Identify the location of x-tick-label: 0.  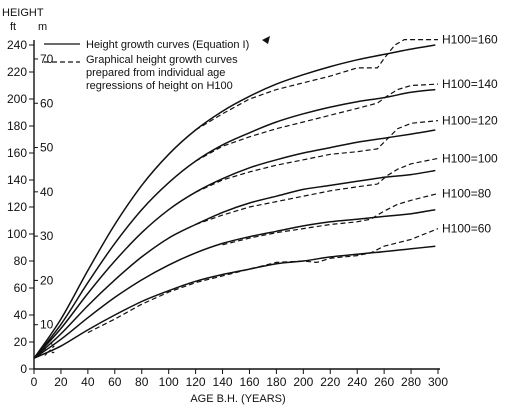
(34, 382).